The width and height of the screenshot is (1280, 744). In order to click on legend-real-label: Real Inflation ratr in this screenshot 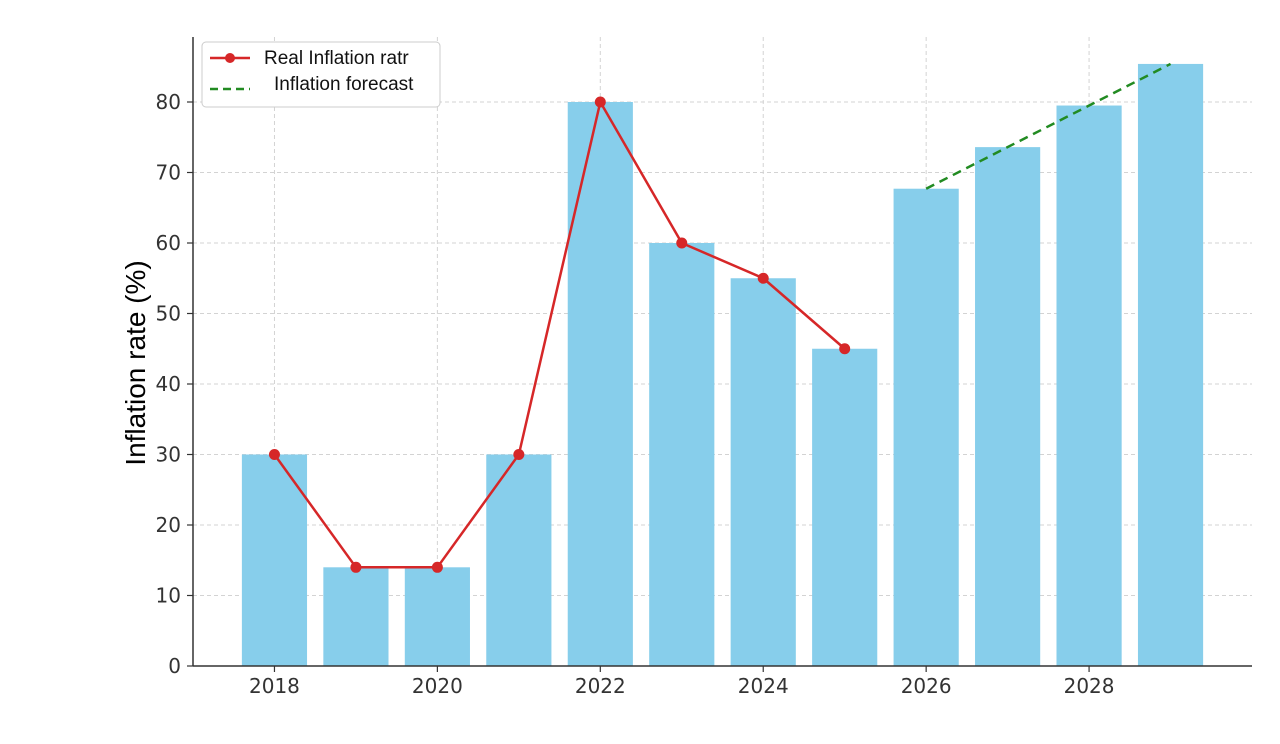, I will do `click(336, 58)`.